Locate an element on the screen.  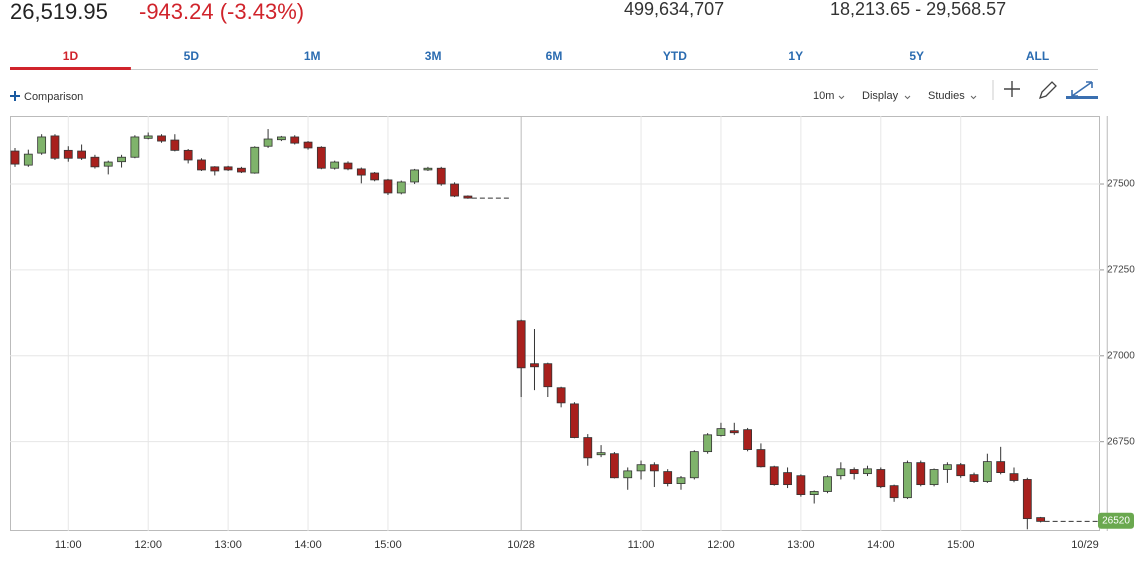
tab-active is located at coordinates (70, 68).